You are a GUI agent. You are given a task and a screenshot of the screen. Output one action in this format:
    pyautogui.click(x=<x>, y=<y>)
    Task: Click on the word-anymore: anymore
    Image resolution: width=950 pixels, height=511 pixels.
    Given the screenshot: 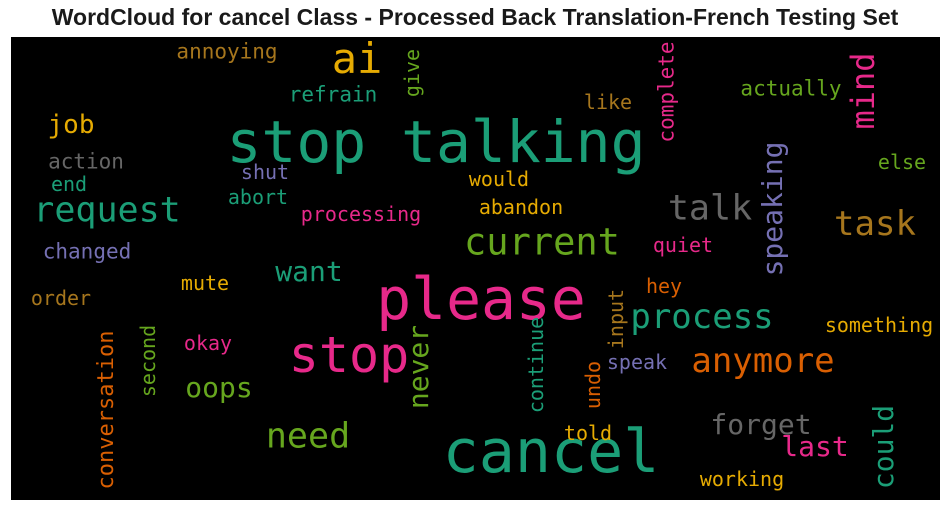 What is the action you would take?
    pyautogui.click(x=763, y=361)
    